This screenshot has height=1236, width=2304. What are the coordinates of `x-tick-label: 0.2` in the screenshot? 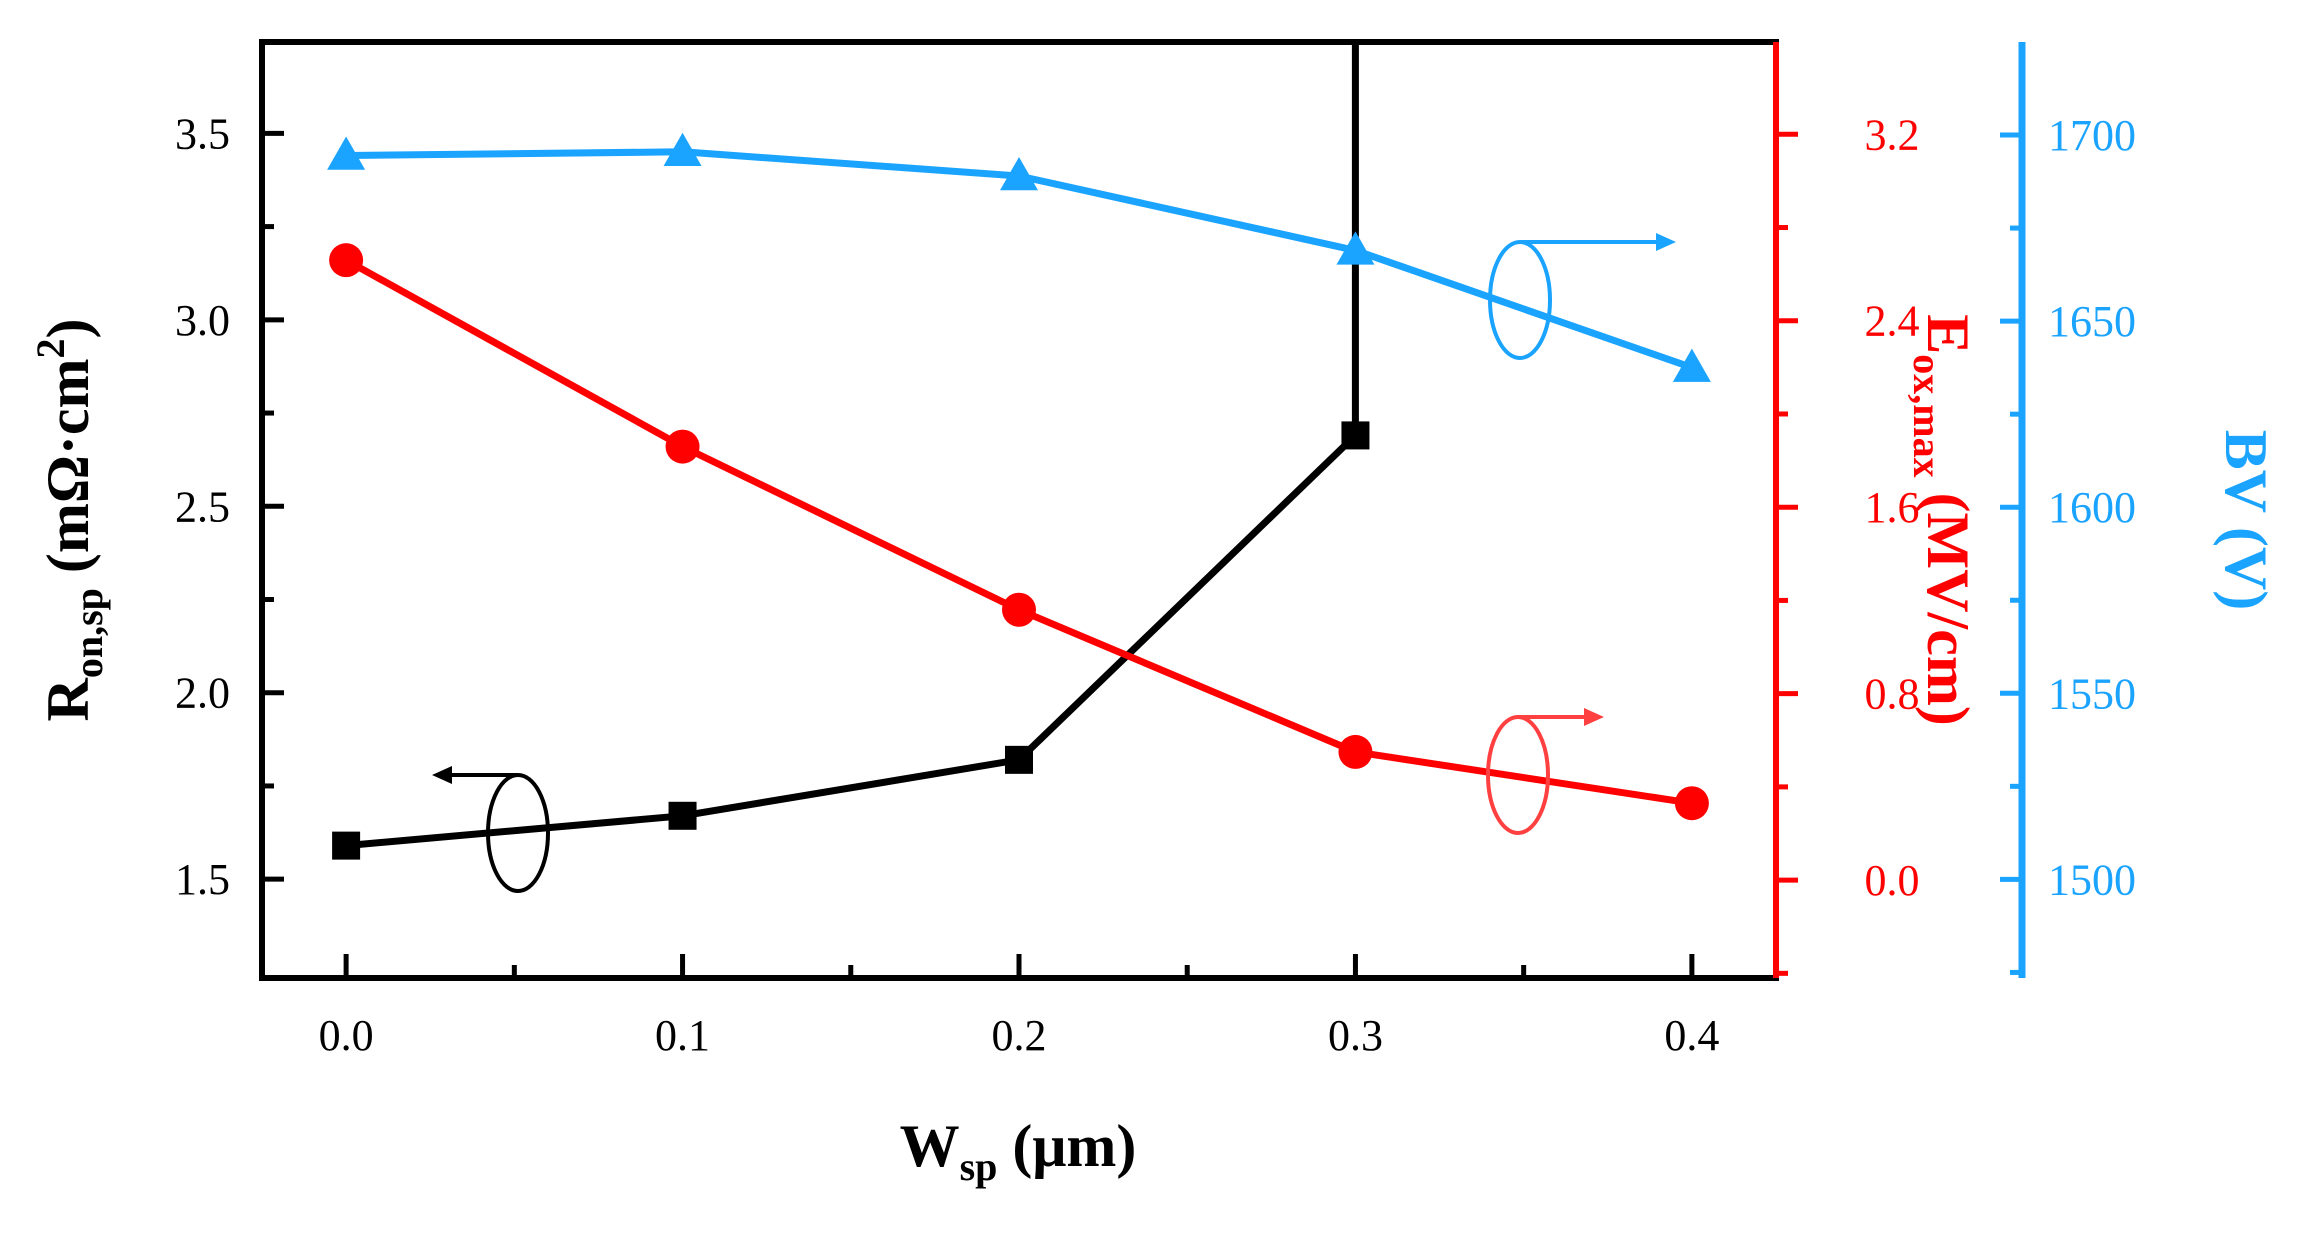 It's located at (1019, 1035).